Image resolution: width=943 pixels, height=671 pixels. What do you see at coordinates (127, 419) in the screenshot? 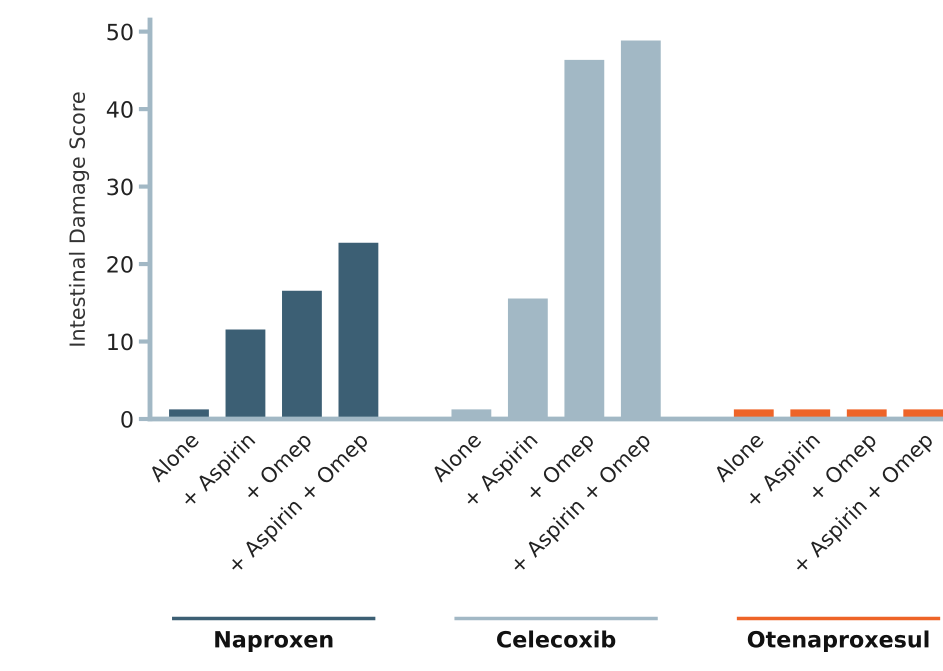
I see `y-tick-label: 0` at bounding box center [127, 419].